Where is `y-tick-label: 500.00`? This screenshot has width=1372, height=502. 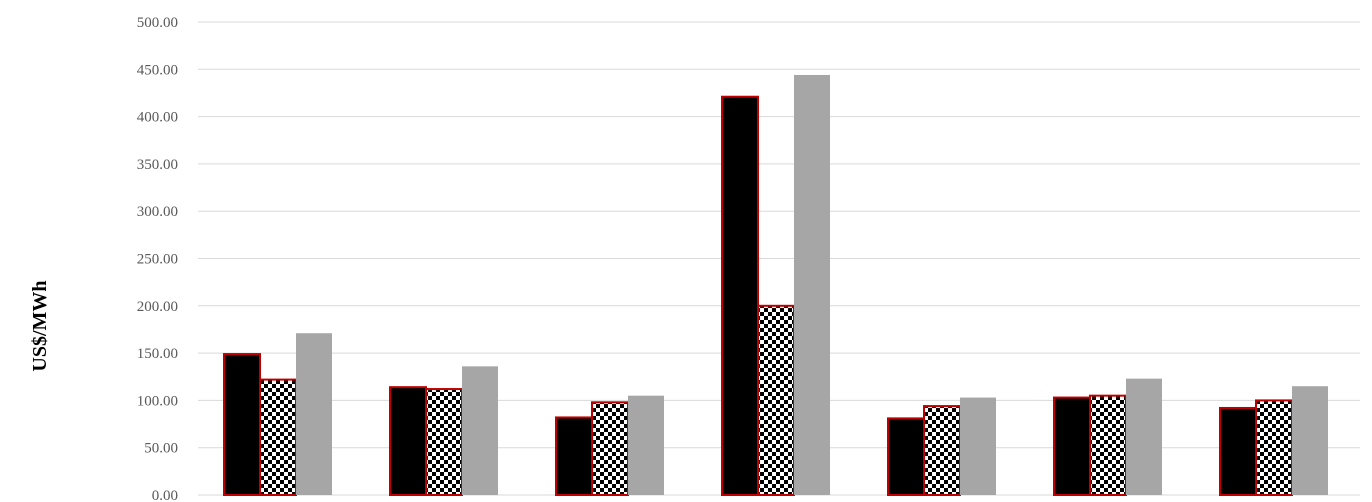
y-tick-label: 500.00 is located at coordinates (157, 23).